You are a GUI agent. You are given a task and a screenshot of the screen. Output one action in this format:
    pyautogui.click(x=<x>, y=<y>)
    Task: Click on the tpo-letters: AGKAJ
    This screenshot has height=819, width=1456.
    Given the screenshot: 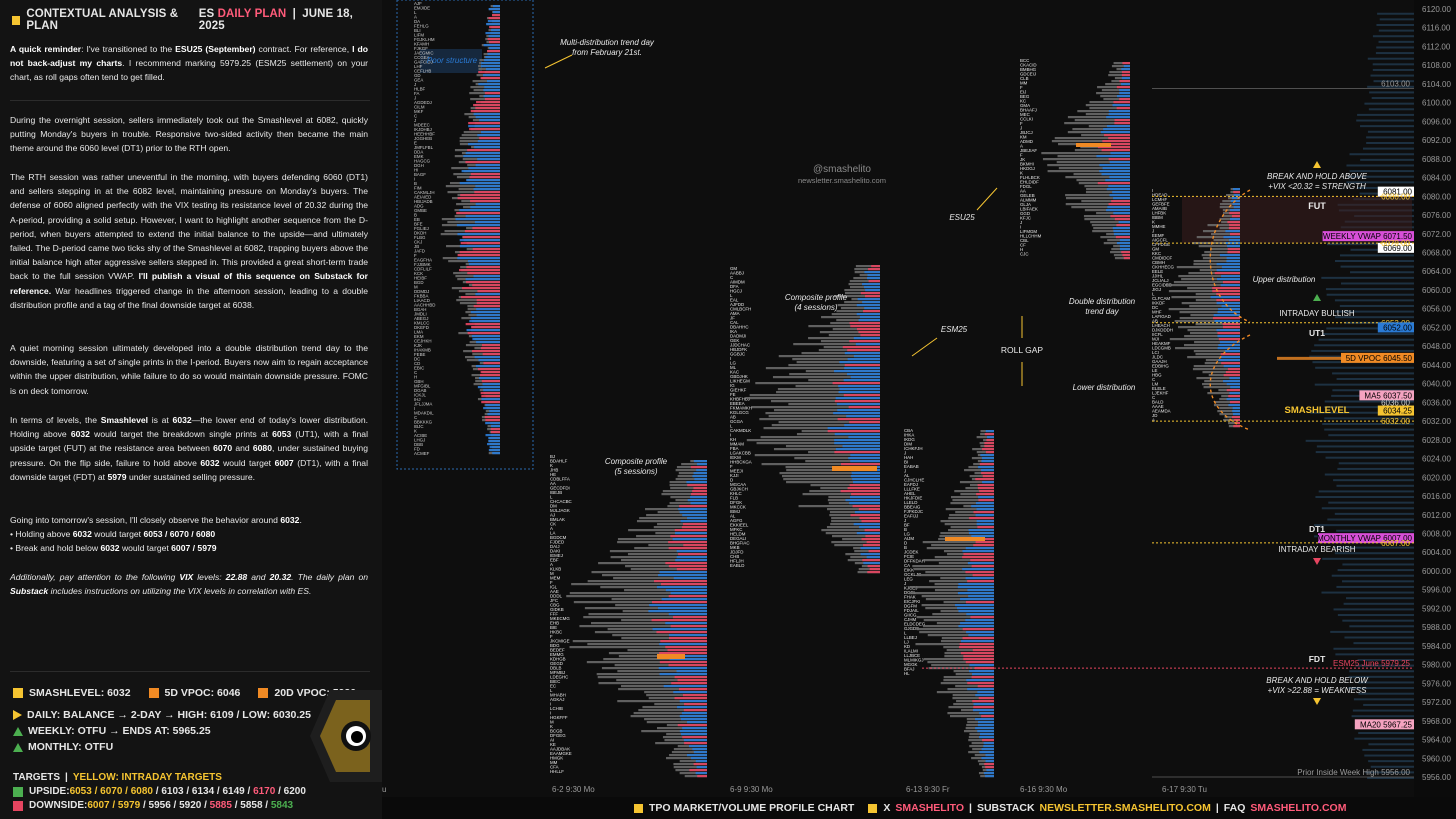 What is the action you would take?
    pyautogui.click(x=557, y=699)
    